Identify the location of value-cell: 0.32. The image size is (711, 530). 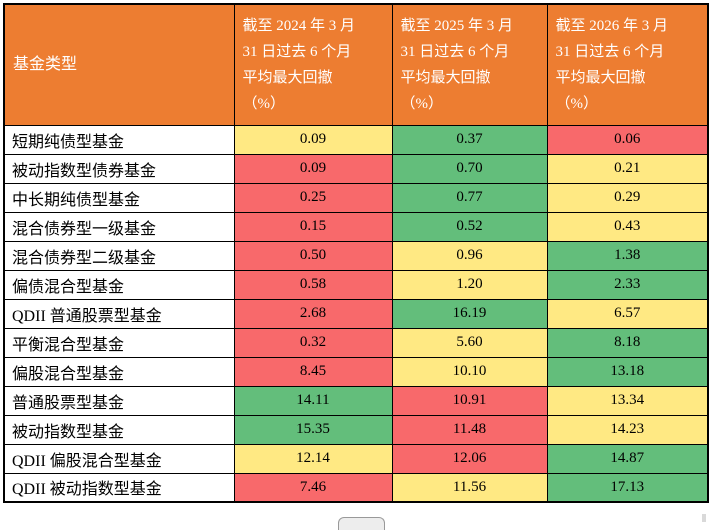
(313, 342).